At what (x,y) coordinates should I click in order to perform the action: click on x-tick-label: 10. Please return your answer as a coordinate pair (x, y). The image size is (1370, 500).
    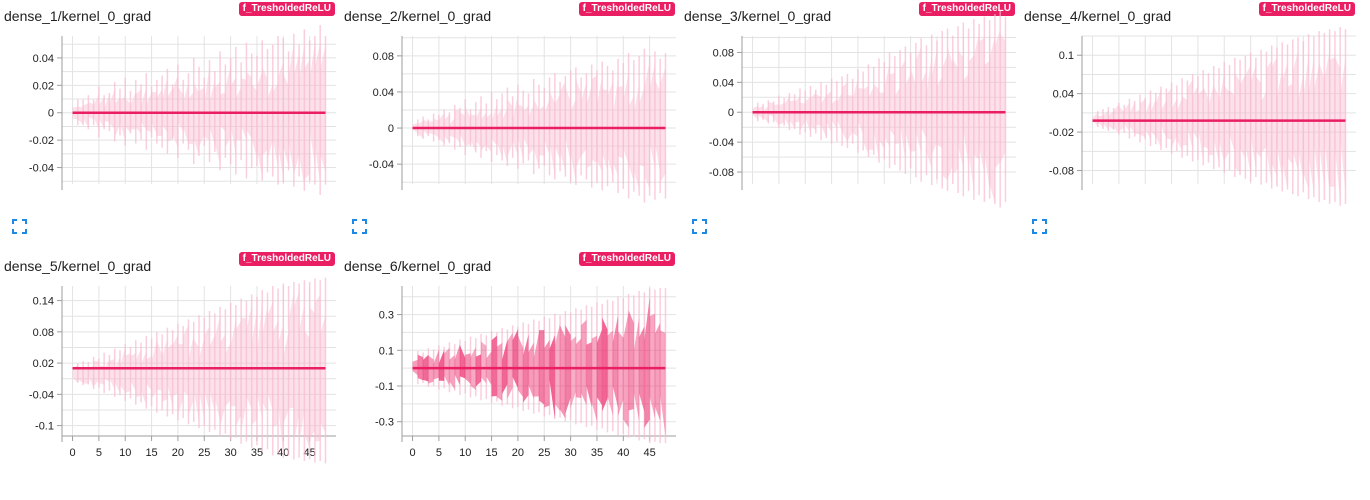
    Looking at the image, I should click on (465, 453).